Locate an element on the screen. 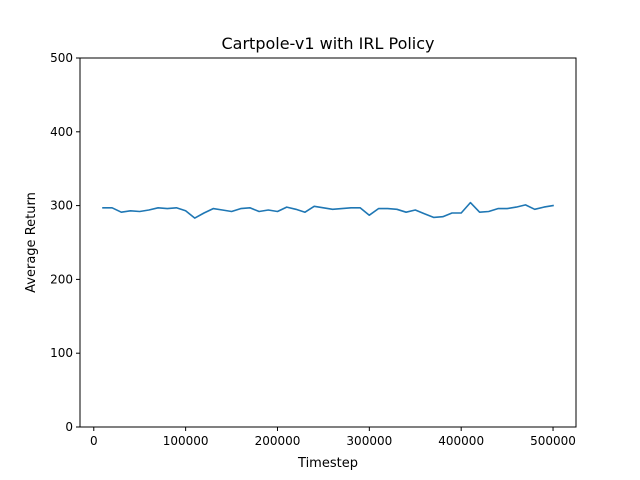  y-tick-label: 400 is located at coordinates (61, 132).